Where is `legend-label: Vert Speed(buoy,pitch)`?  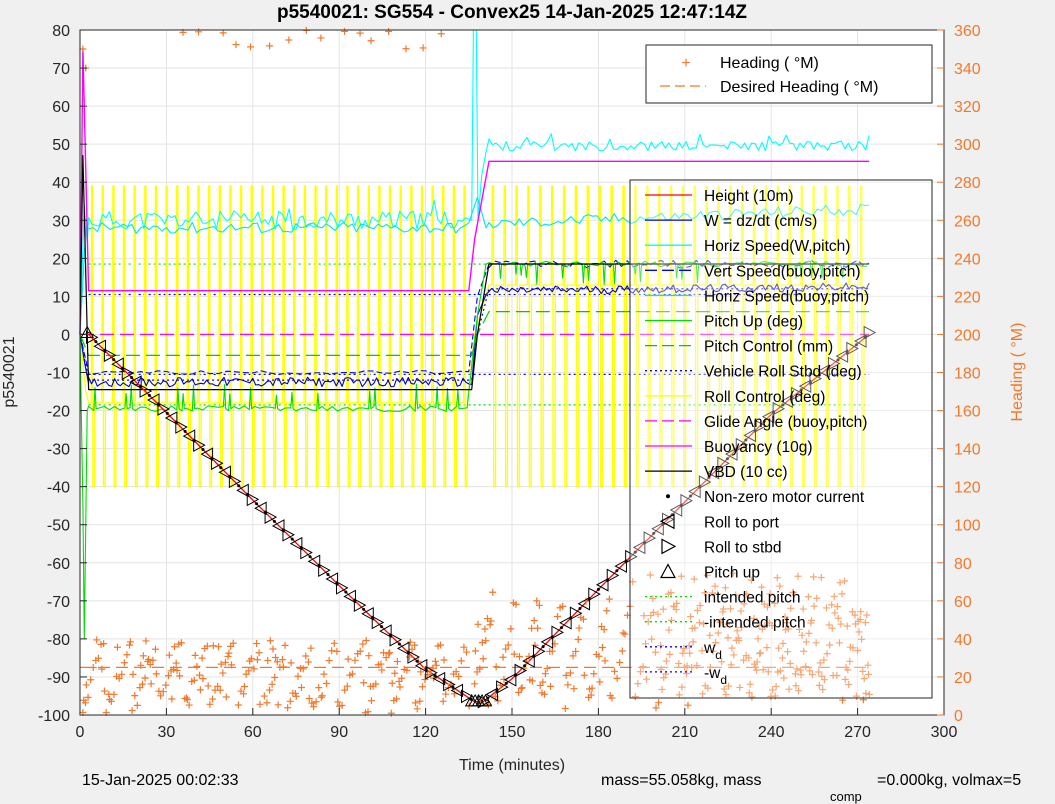
legend-label: Vert Speed(buoy,pitch) is located at coordinates (782, 271).